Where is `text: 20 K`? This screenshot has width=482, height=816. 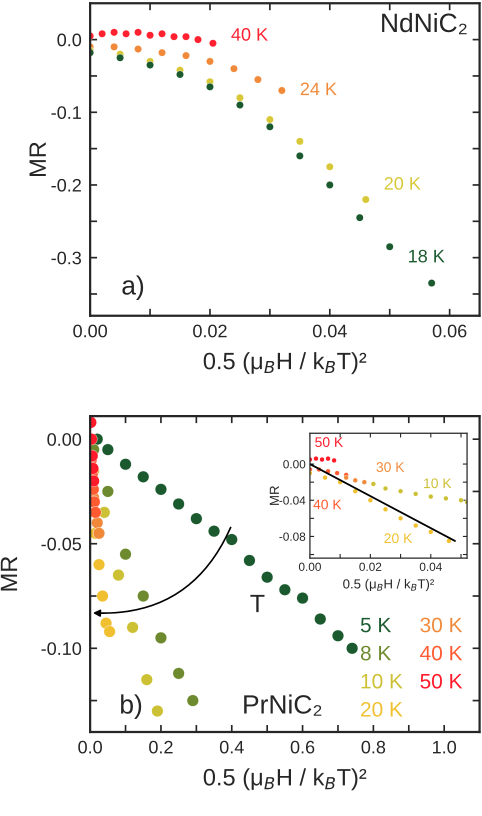 text: 20 K is located at coordinates (382, 709).